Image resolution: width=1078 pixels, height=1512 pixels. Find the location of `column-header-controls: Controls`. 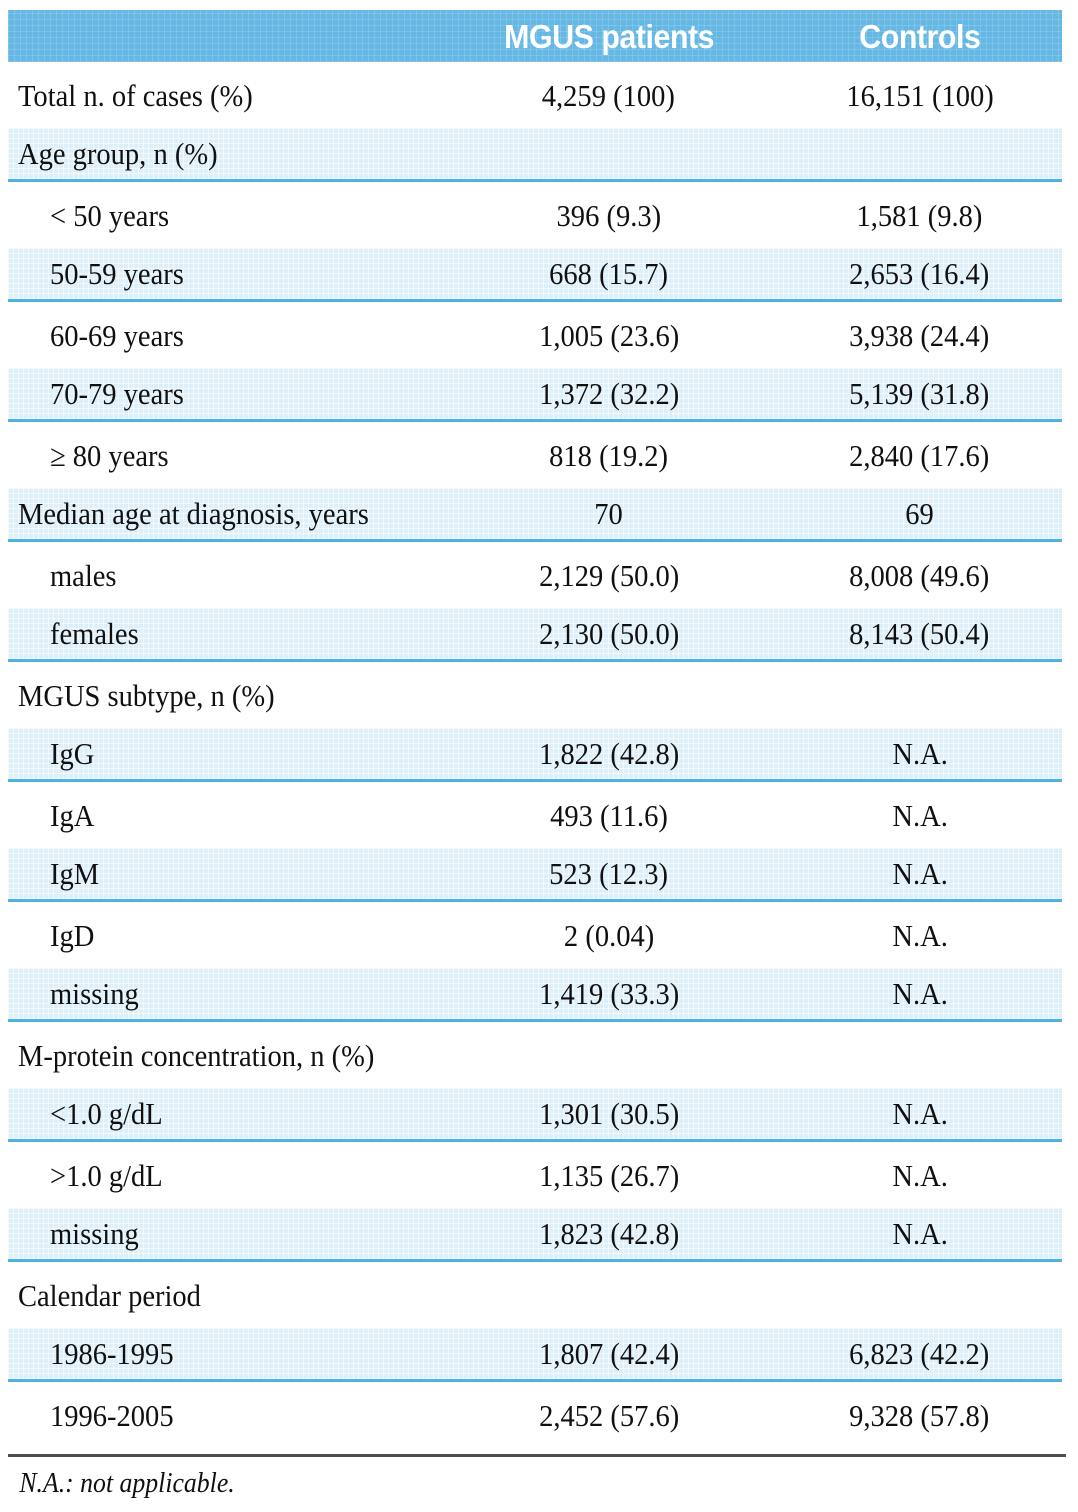

column-header-controls: Controls is located at coordinates (919, 36).